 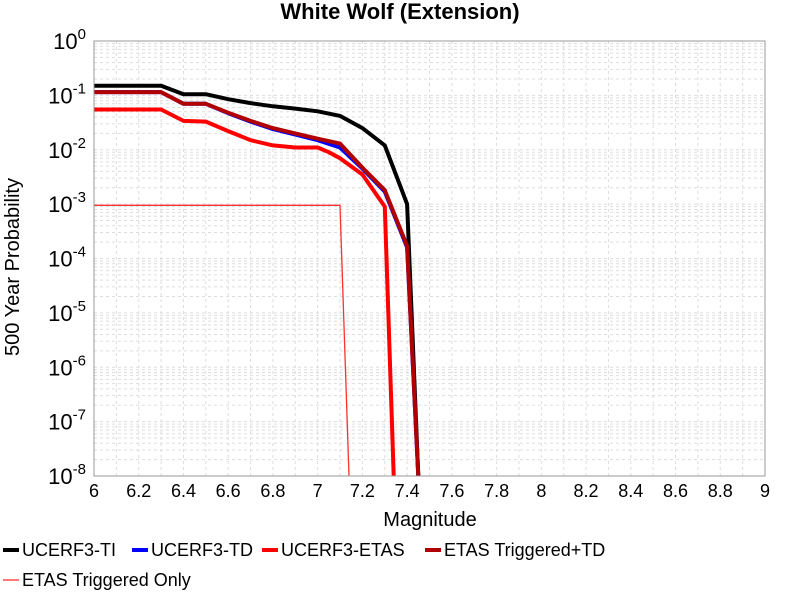 I want to click on x-tick-label: 6.8, so click(x=272, y=491).